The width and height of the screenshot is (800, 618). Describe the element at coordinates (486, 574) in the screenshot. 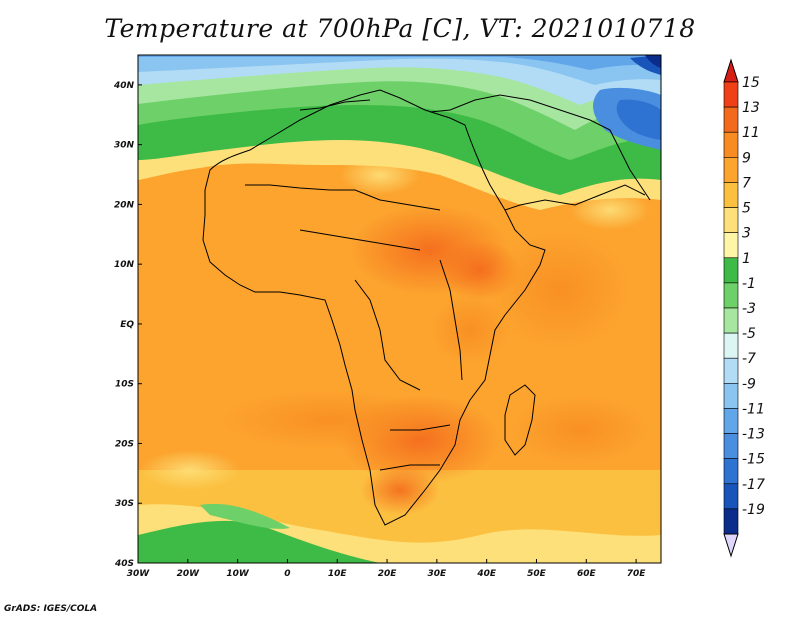

I see `lon-tick-label: 40E` at that location.